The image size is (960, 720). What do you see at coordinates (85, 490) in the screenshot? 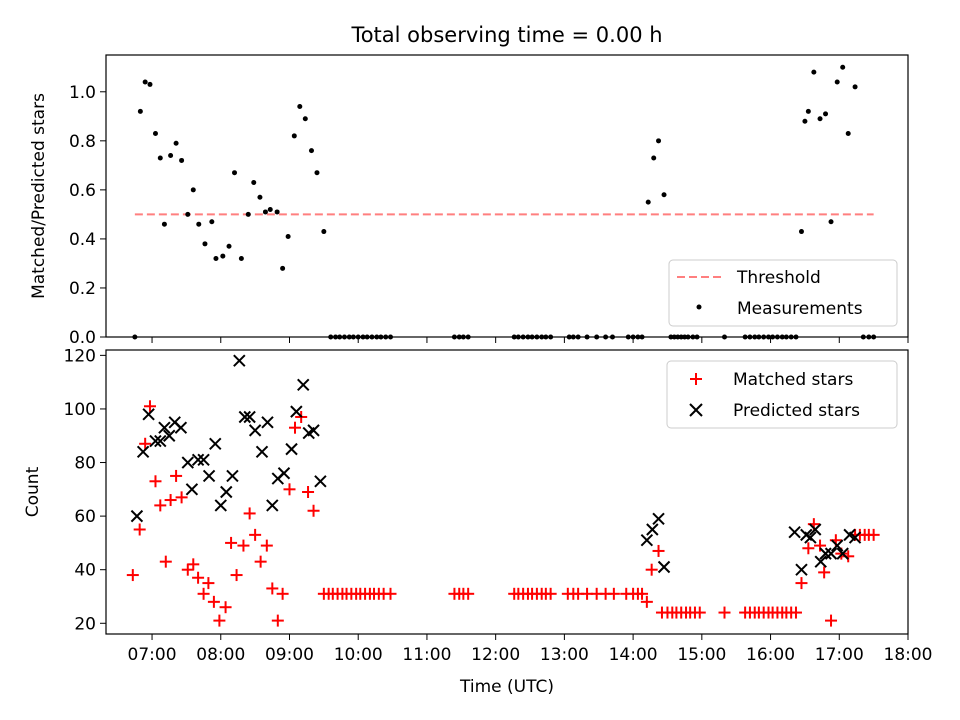
I see `y-axis-ticks-count: 20 40 60 80 100 120` at bounding box center [85, 490].